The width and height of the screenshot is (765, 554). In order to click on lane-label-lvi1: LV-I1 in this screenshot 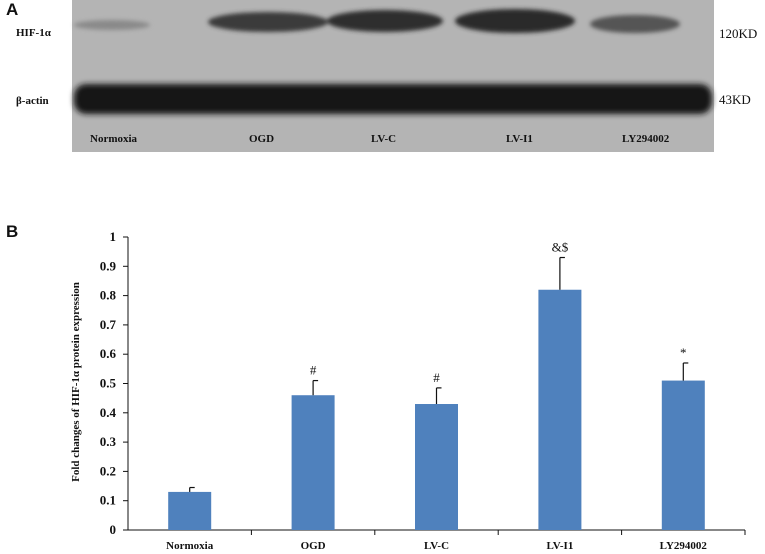, I will do `click(519, 139)`.